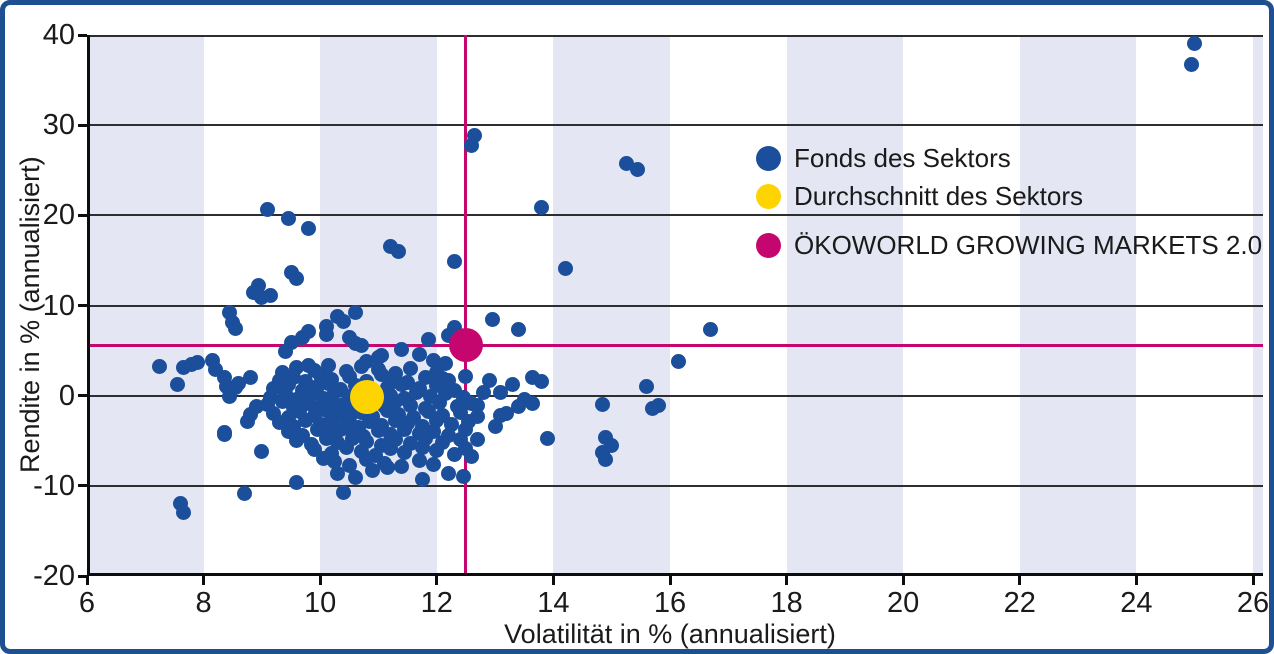 This screenshot has width=1274, height=654. What do you see at coordinates (54, 485) in the screenshot?
I see `y-tick-label: -10` at bounding box center [54, 485].